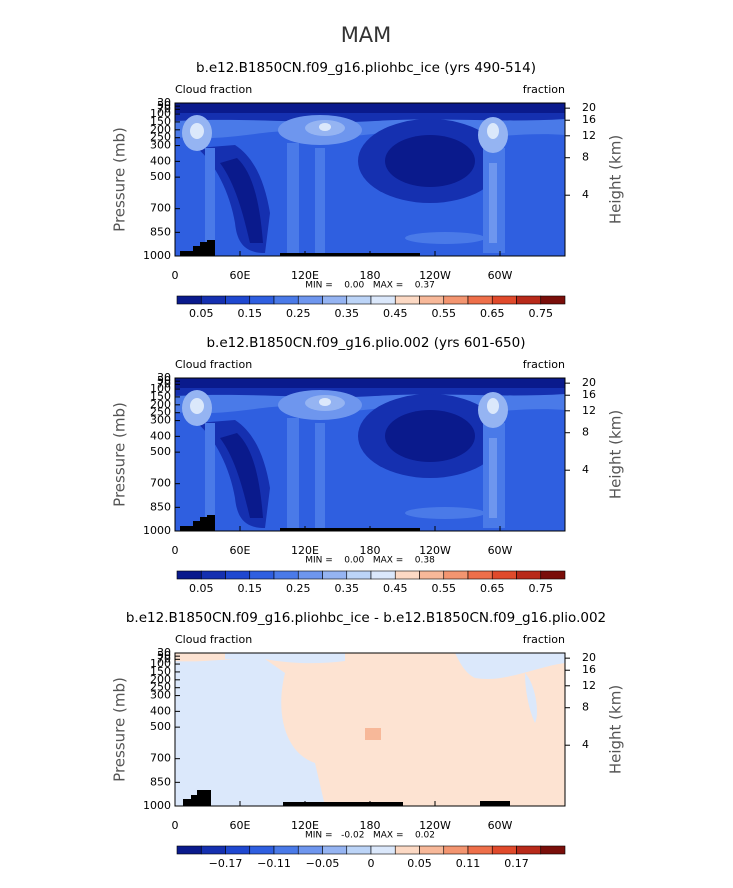  What do you see at coordinates (160, 687) in the screenshot?
I see `y-tick-label: 250` at bounding box center [160, 687].